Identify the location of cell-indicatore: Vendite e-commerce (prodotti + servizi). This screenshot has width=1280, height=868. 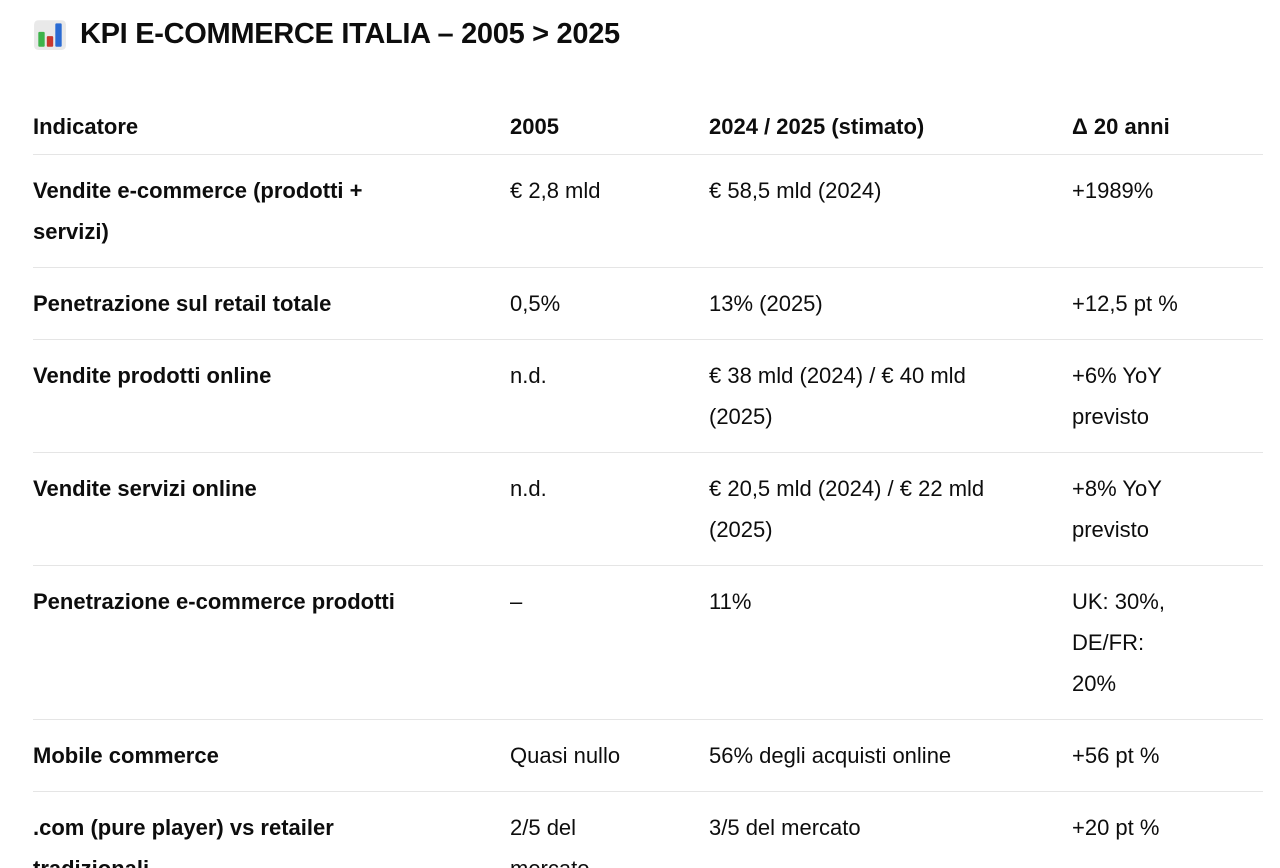
(271, 211).